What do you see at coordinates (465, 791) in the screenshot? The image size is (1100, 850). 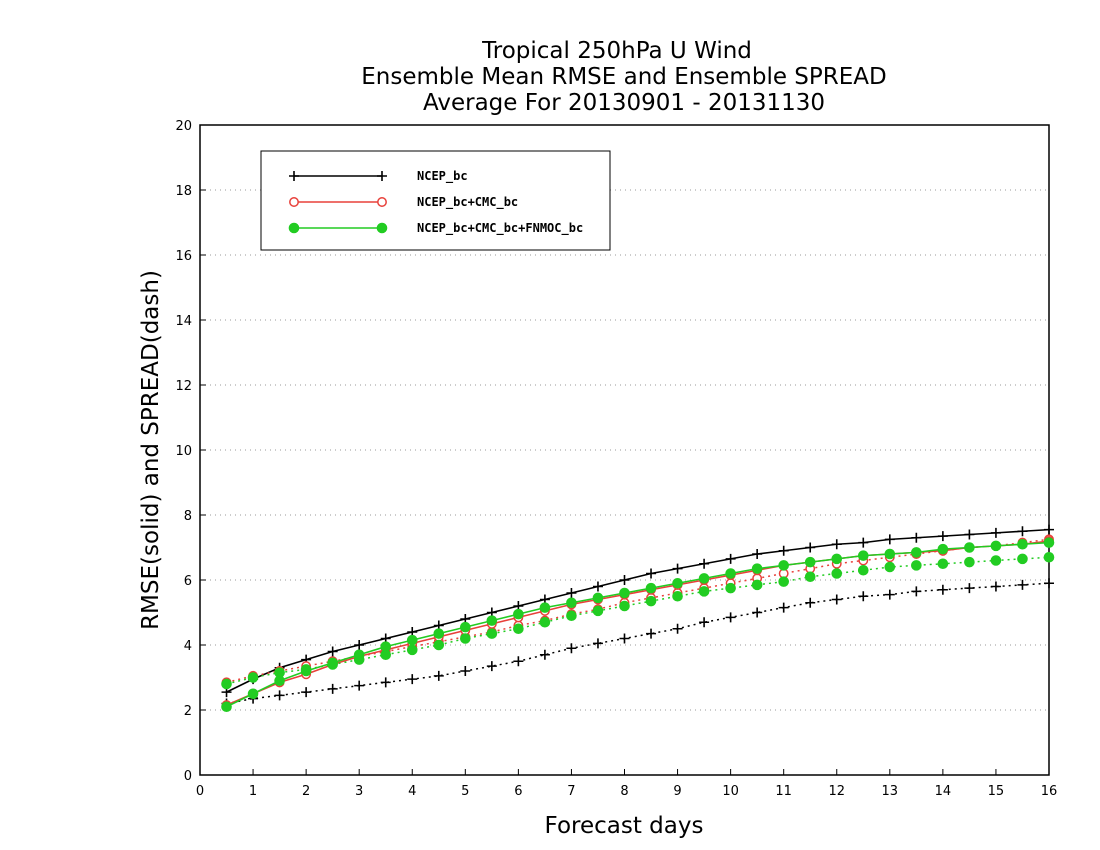 I see `x-tick-label: 5` at bounding box center [465, 791].